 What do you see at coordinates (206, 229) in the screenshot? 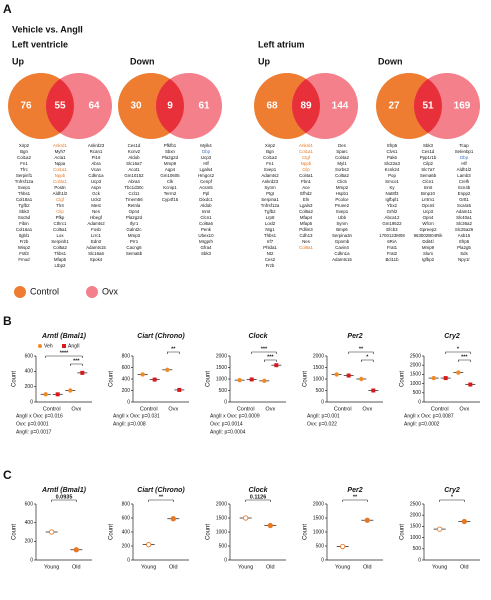
I see `gene-name: Penk` at bounding box center [206, 229].